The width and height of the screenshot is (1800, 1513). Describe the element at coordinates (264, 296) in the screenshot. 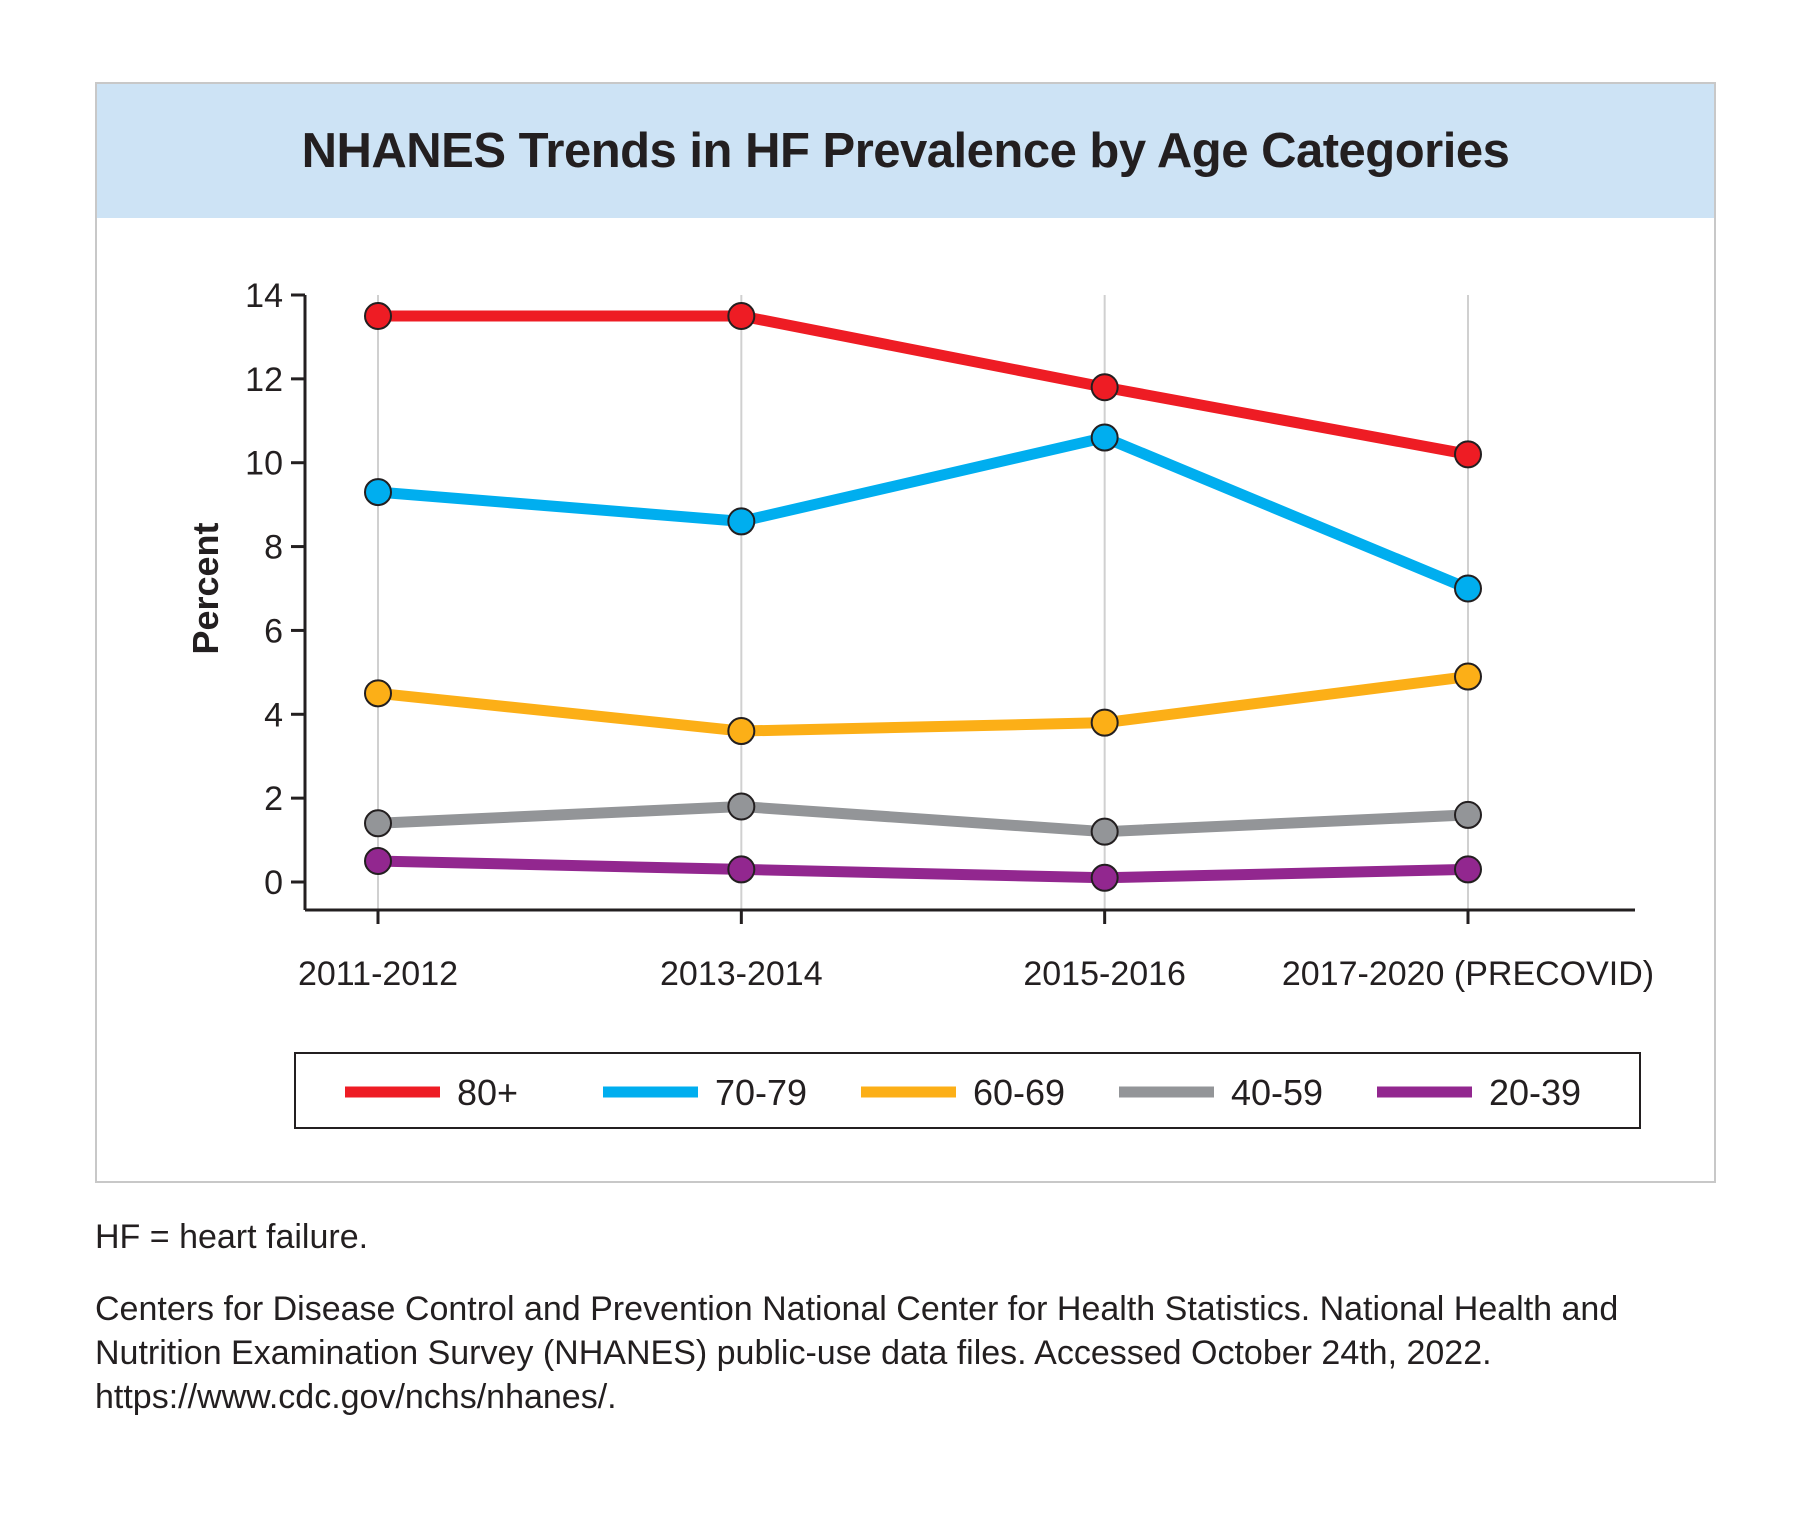

I see `y-tick-label: 14` at that location.